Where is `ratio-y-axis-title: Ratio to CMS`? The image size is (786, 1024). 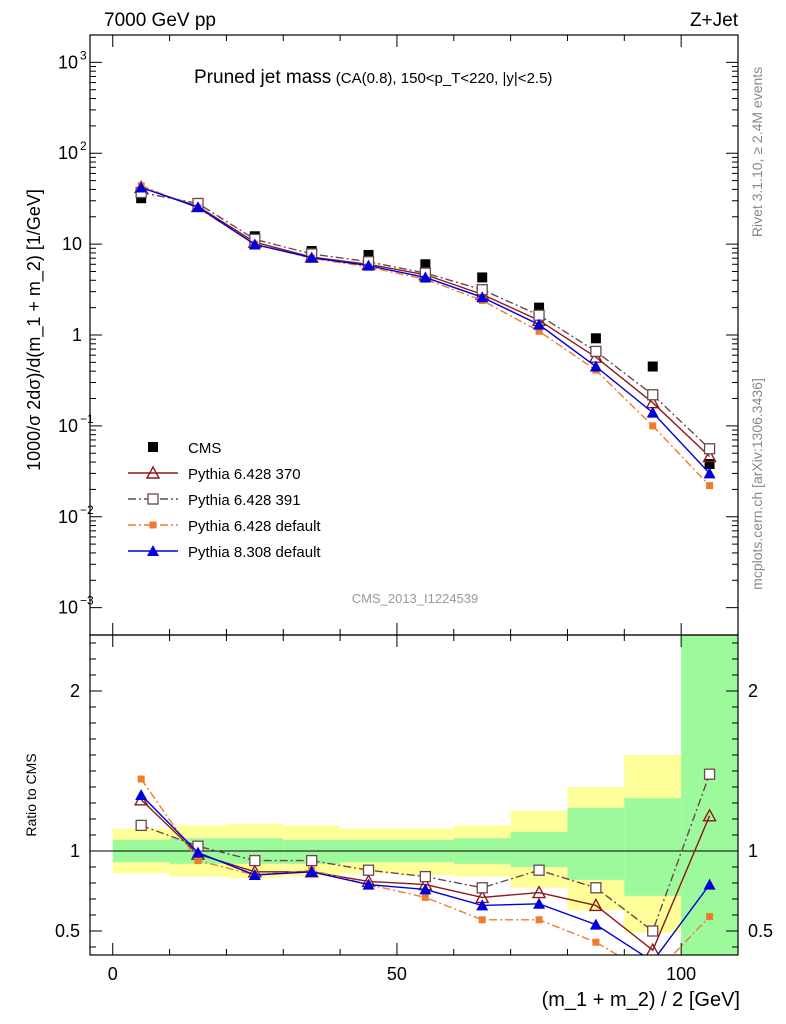 ratio-y-axis-title: Ratio to CMS is located at coordinates (31, 794).